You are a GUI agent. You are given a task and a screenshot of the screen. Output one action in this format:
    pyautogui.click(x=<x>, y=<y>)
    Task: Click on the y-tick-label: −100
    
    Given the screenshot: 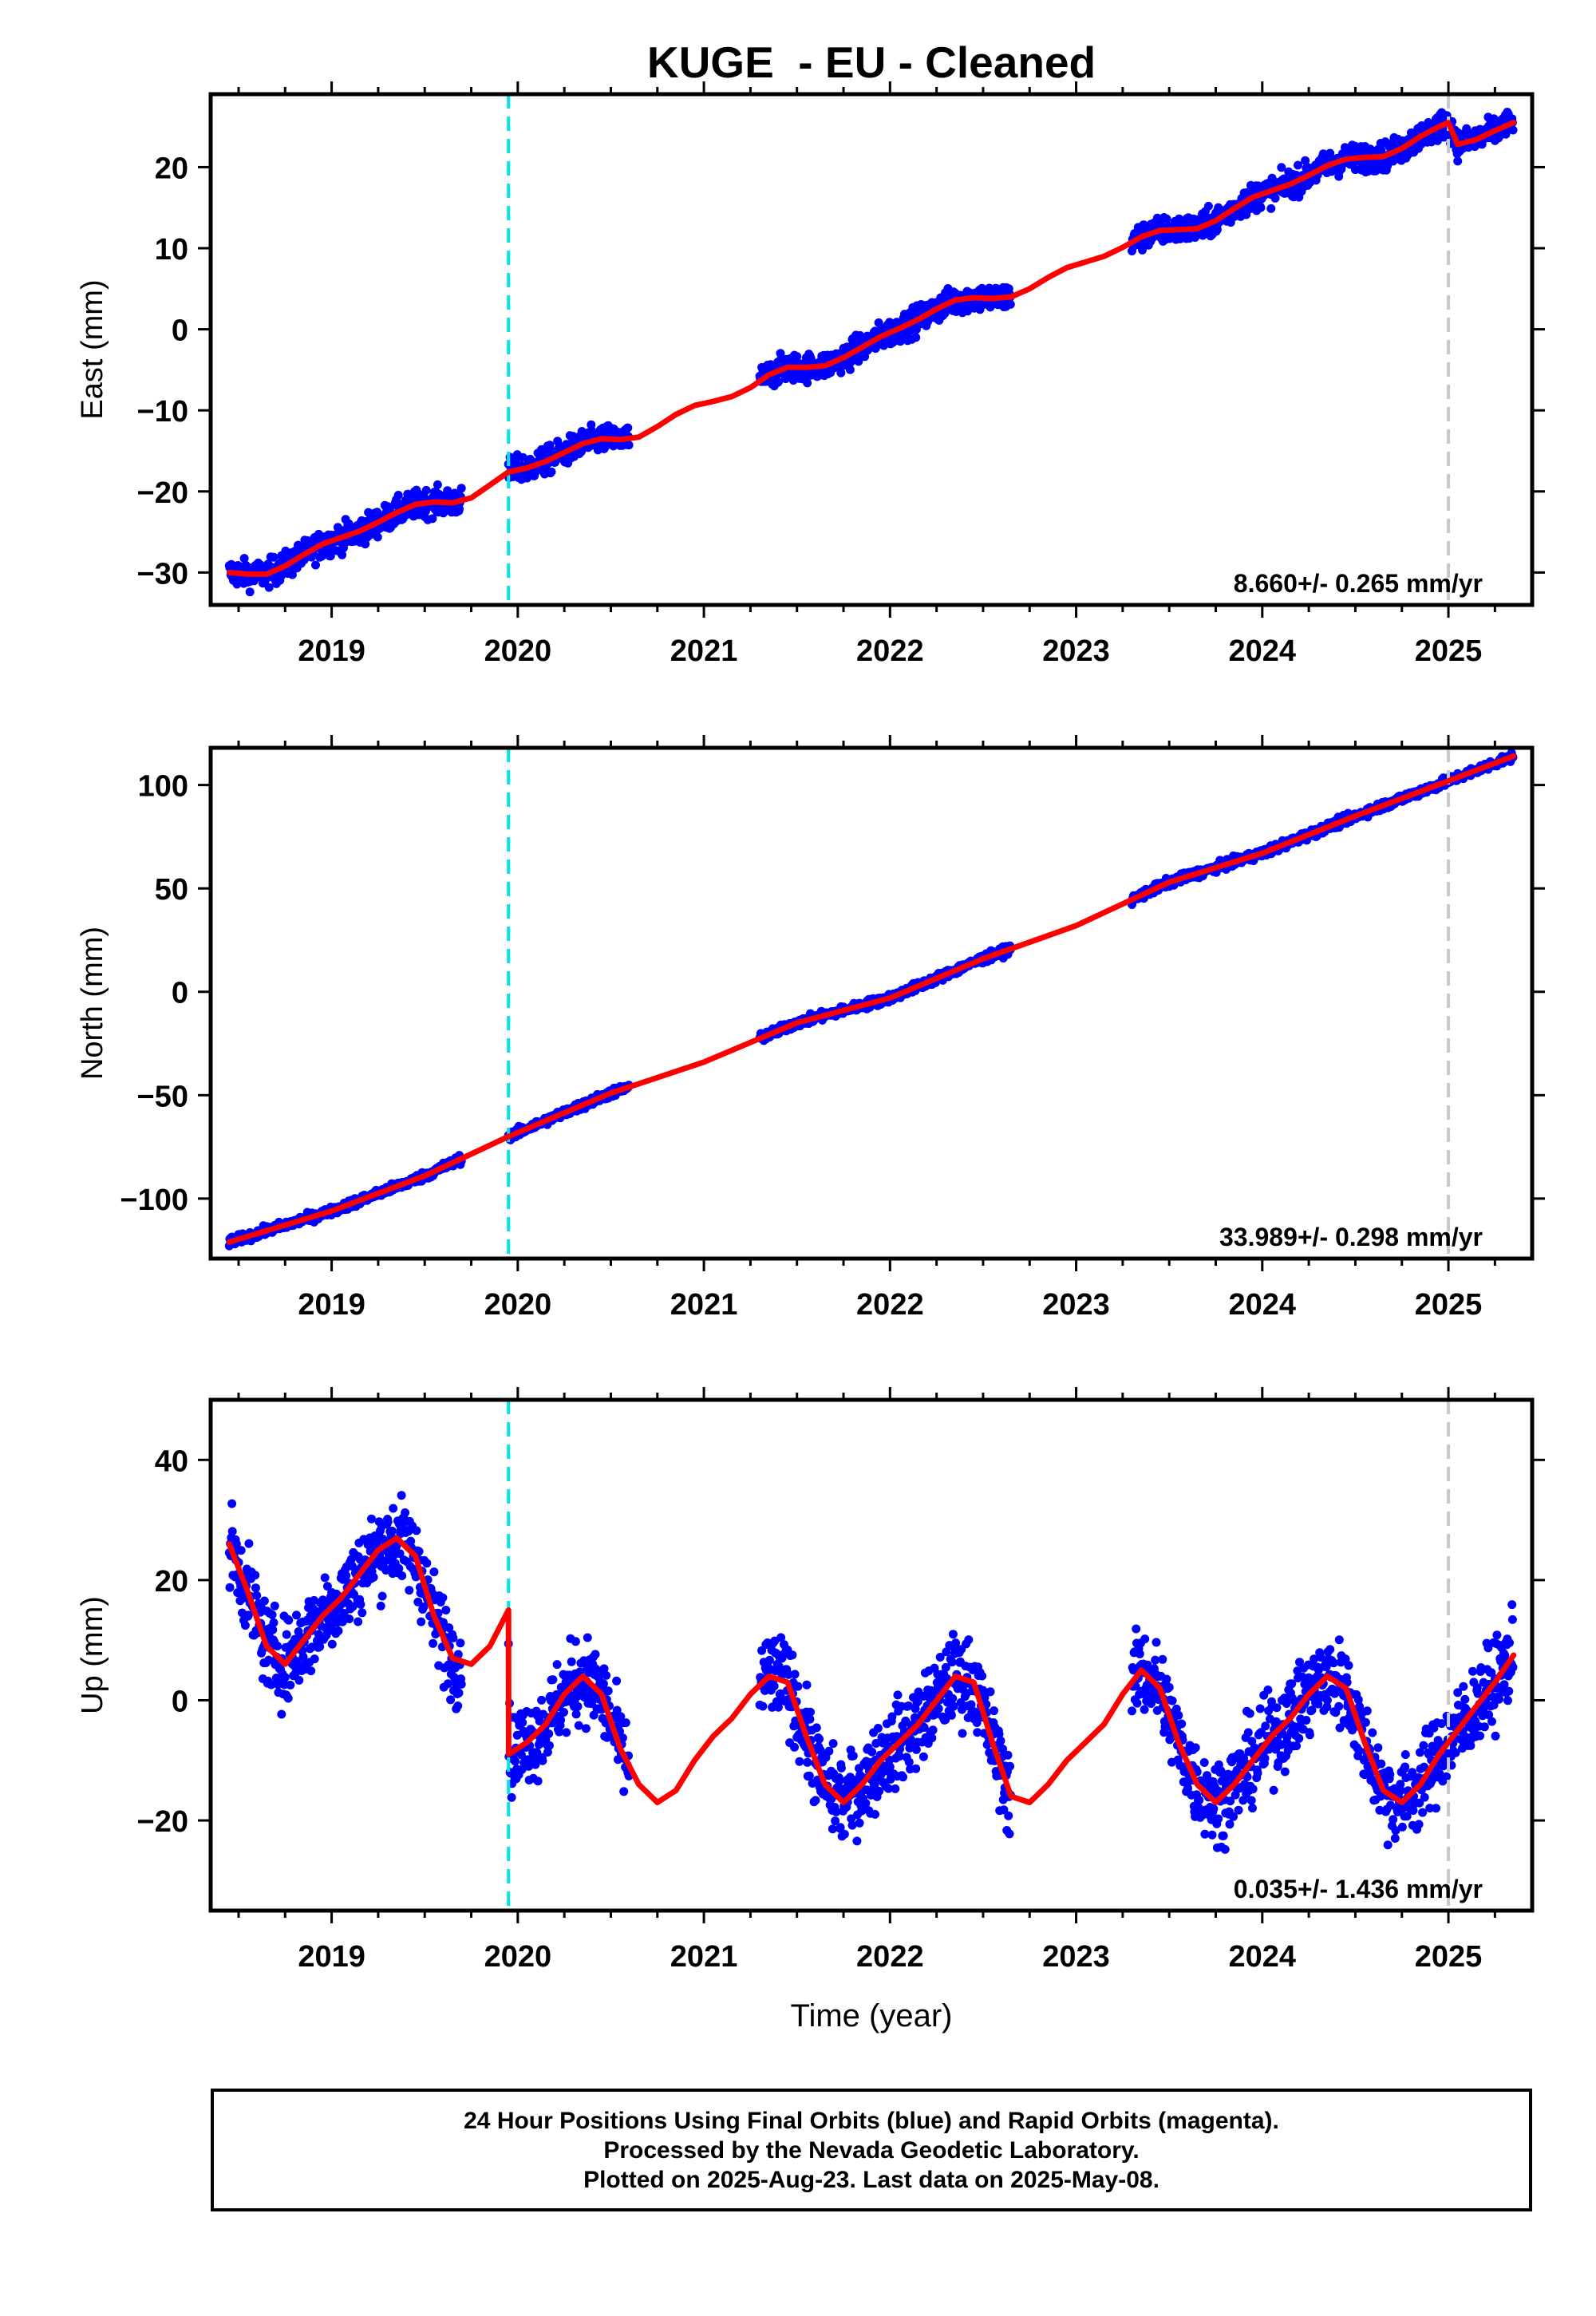 What is the action you would take?
    pyautogui.click(x=154, y=1200)
    